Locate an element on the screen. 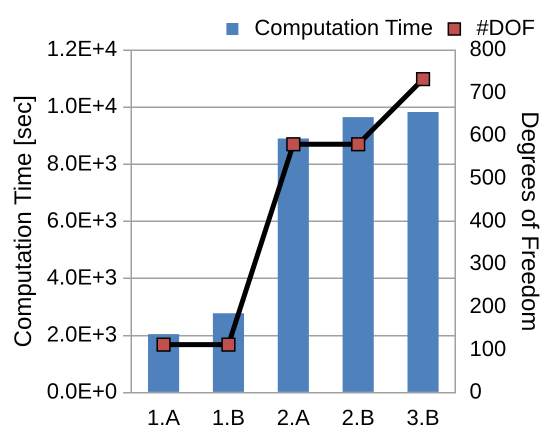 The height and width of the screenshot is (443, 557). y-axis-title: Computation Time [sec] is located at coordinates (24, 221).